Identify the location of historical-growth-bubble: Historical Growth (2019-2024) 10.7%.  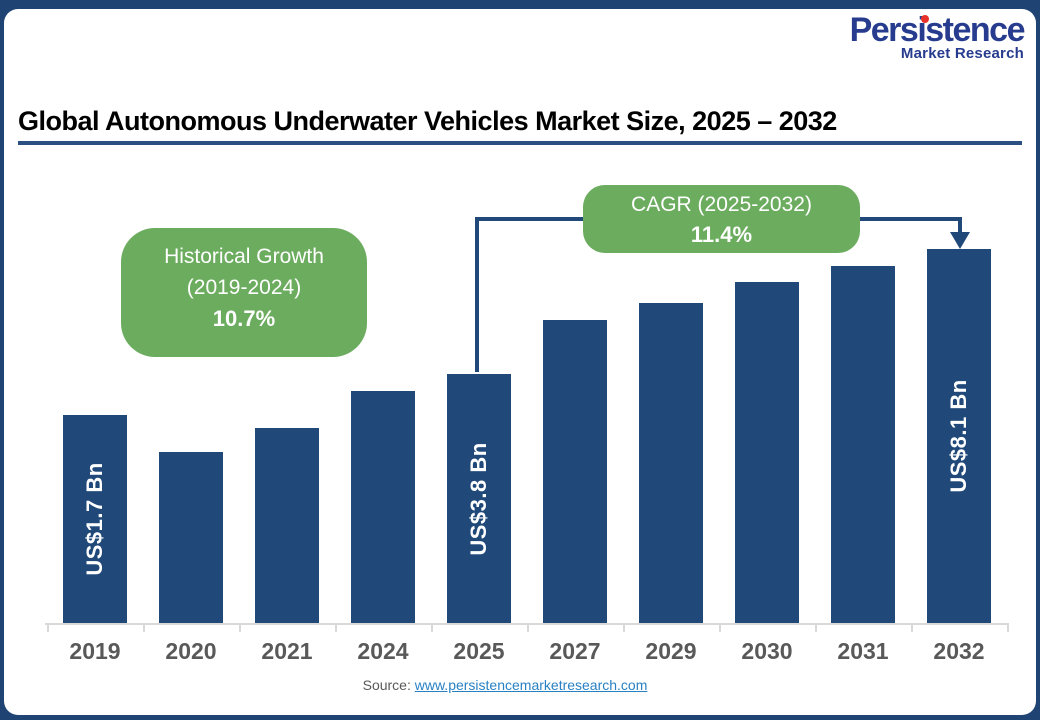
(244, 292).